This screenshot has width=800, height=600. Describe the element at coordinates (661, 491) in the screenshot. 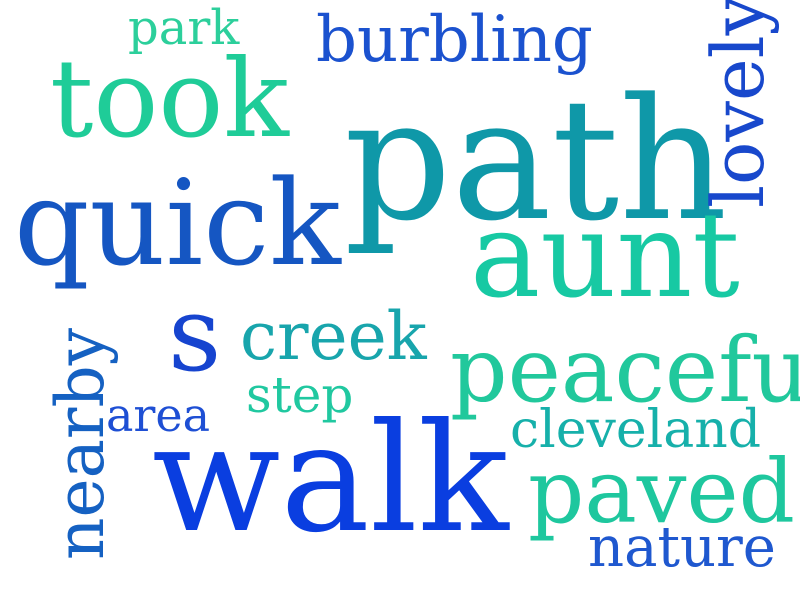

I see `word-paved: paved` at that location.